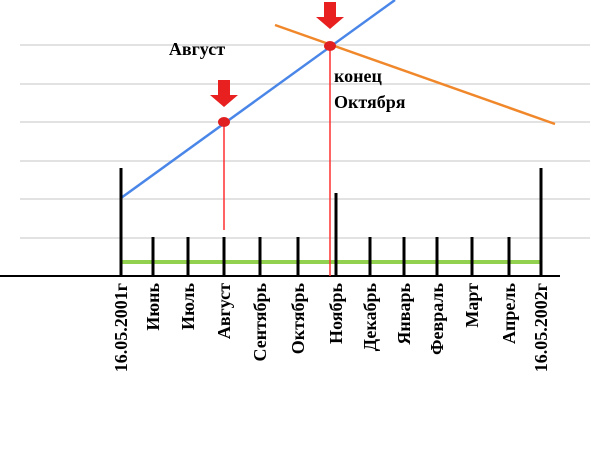 This screenshot has width=591, height=453. Describe the element at coordinates (260, 322) in the screenshot. I see `tick-label: Сентябрь` at that location.